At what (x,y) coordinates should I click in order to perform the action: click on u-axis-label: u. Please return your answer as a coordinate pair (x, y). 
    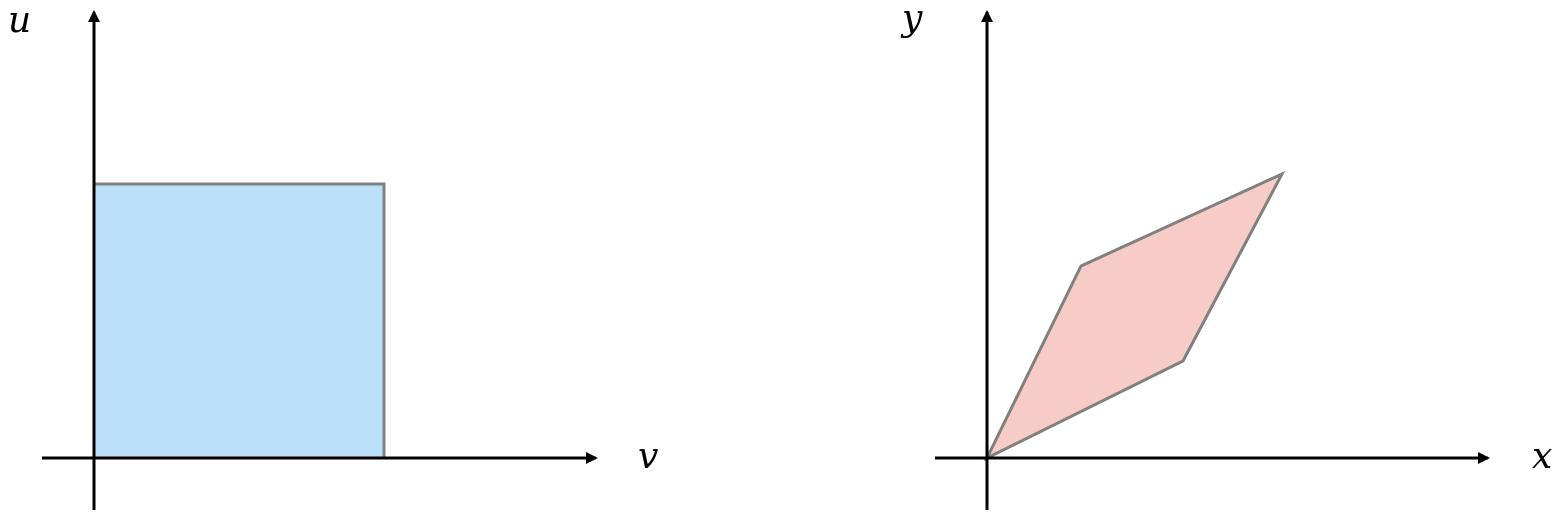
    Looking at the image, I should click on (19, 20).